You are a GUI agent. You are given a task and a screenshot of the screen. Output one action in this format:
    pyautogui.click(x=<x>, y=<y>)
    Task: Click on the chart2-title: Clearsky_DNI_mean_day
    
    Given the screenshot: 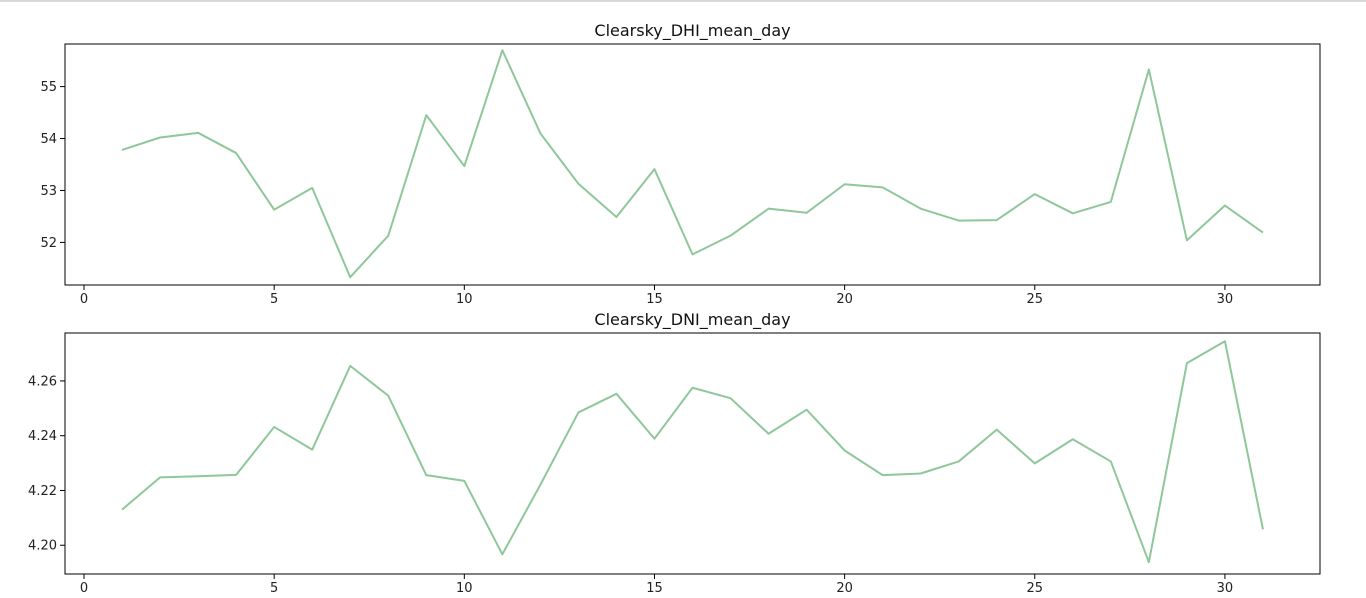 What is the action you would take?
    pyautogui.click(x=692, y=320)
    